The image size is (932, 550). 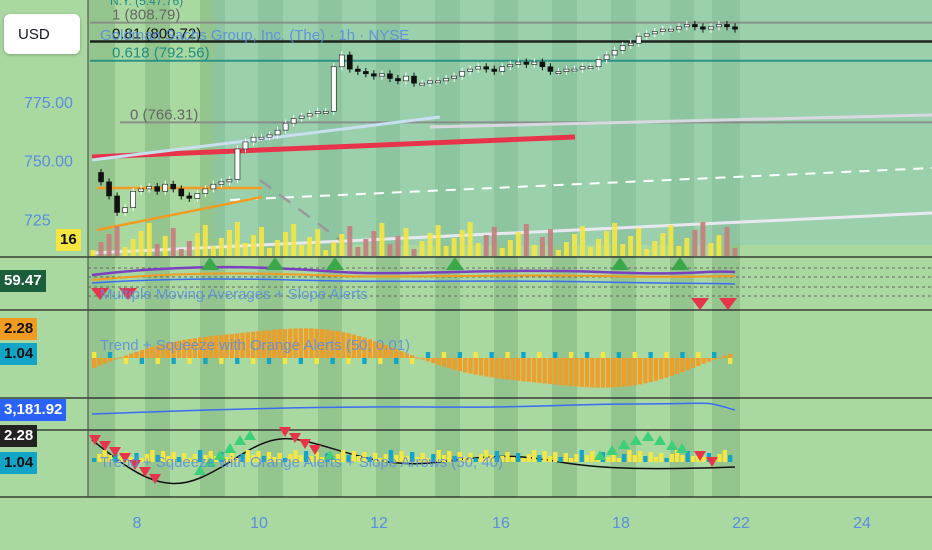 I want to click on fib-label: 0.81 (800.72), so click(x=156, y=34).